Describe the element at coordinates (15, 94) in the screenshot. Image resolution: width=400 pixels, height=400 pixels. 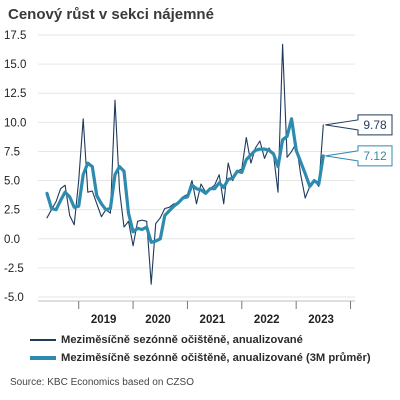
I see `y-tick-label: 12.5` at that location.